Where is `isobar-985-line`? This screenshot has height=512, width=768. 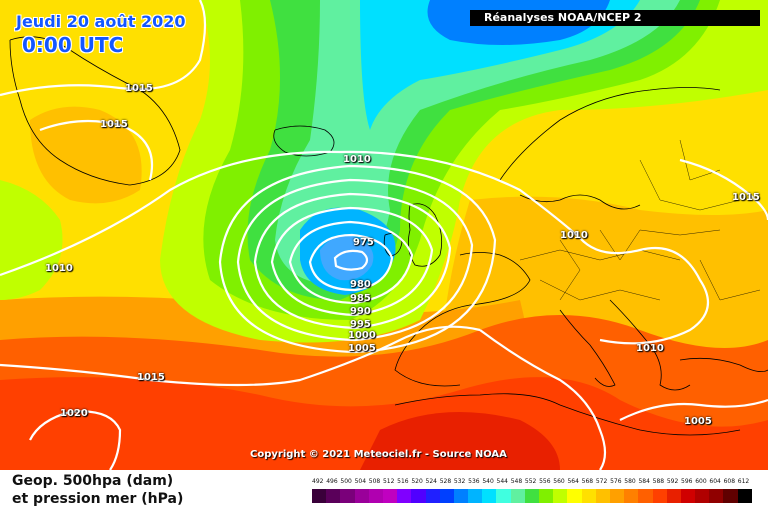 isobar-985-line is located at coordinates (351, 262).